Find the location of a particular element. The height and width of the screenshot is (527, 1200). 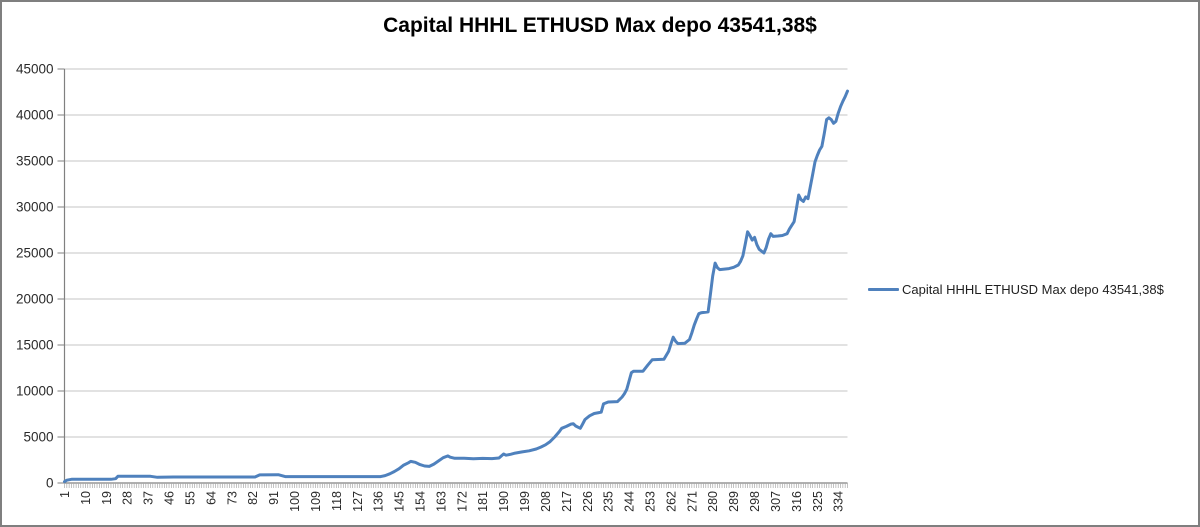

x-tick-label: 10 is located at coordinates (86, 498).